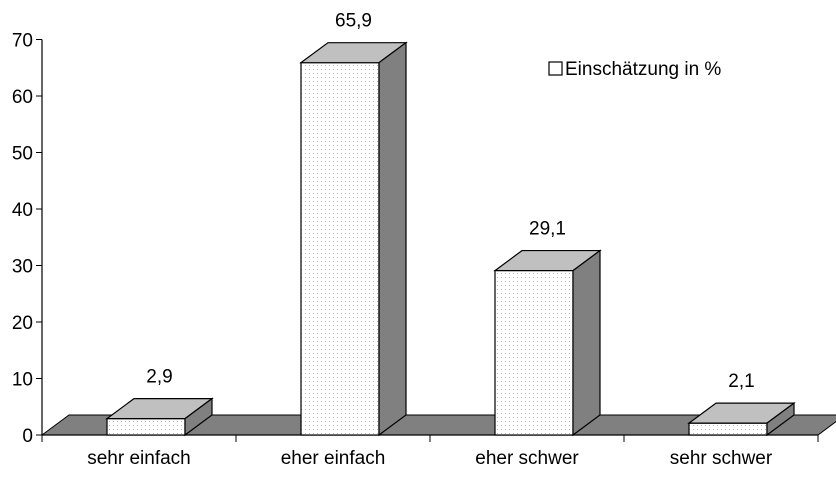 This screenshot has width=836, height=477. Describe the element at coordinates (353, 21) in the screenshot. I see `data-label: 65,9` at that location.